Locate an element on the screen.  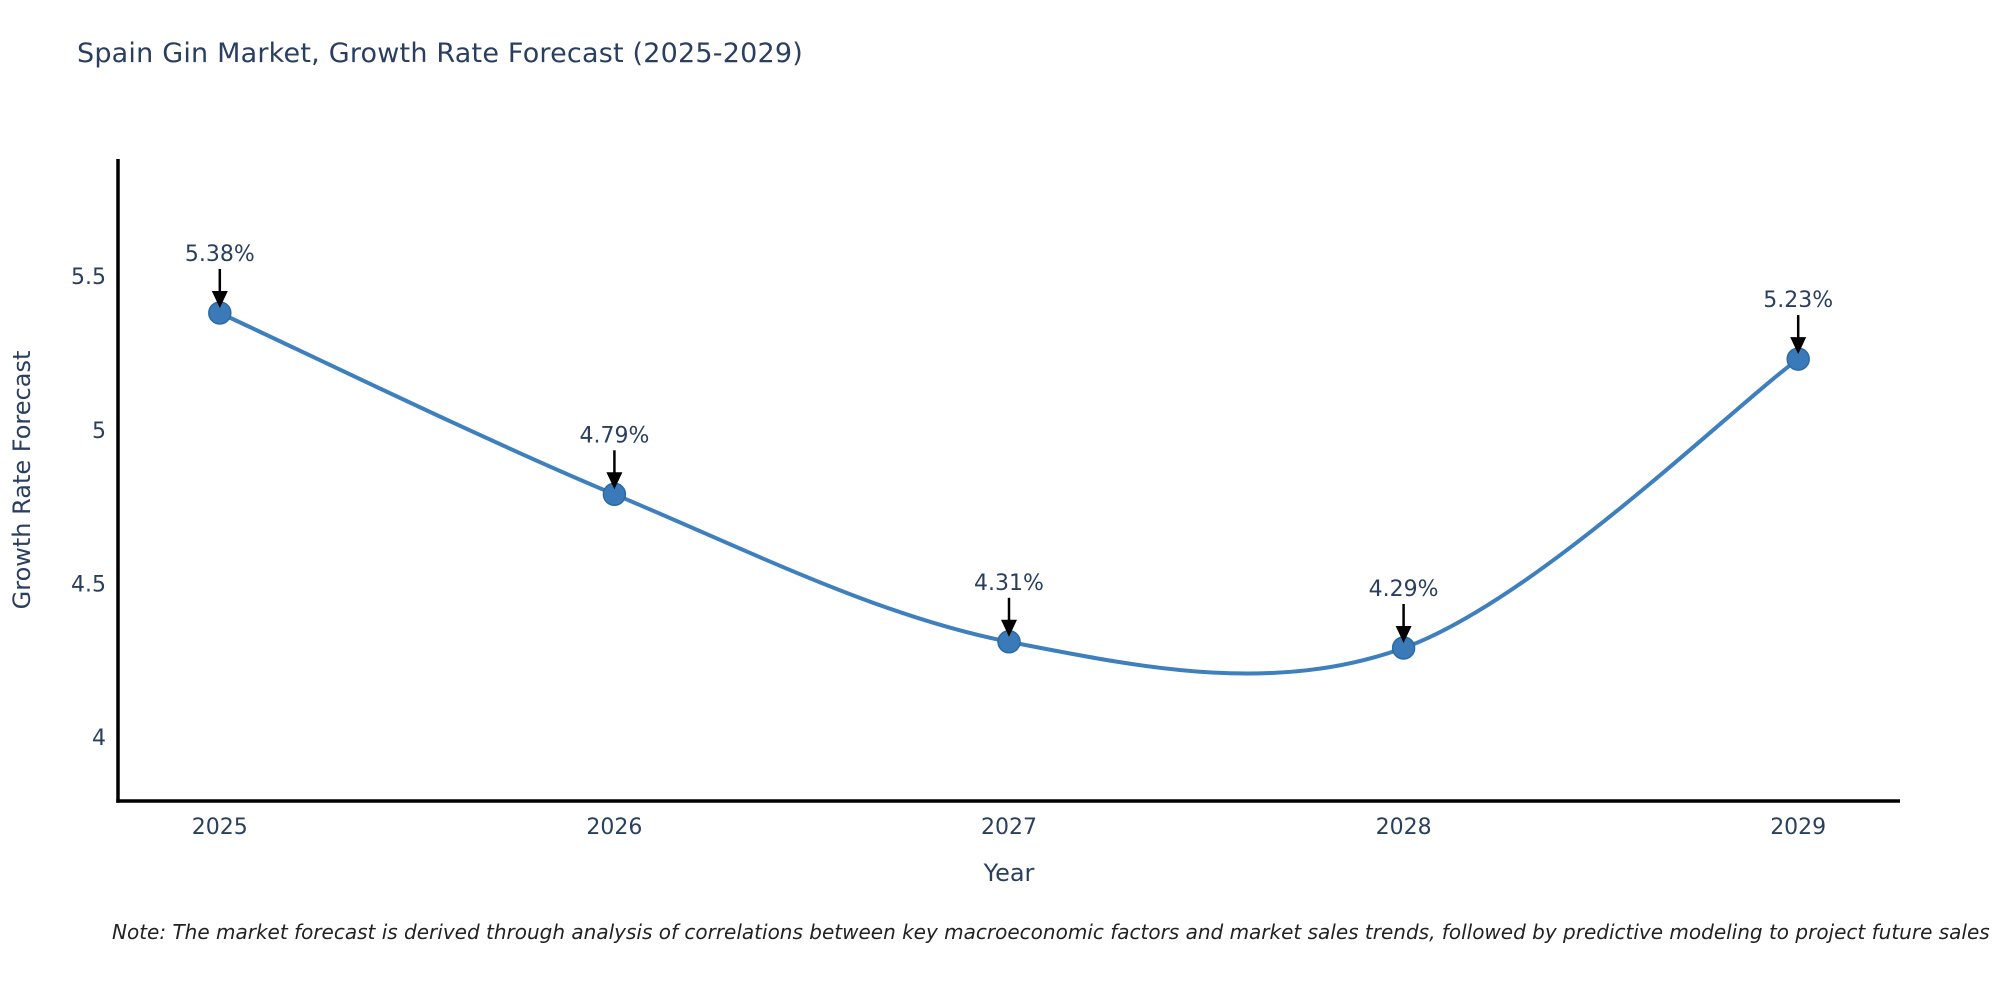
x-tick-label: 2029 is located at coordinates (1798, 827).